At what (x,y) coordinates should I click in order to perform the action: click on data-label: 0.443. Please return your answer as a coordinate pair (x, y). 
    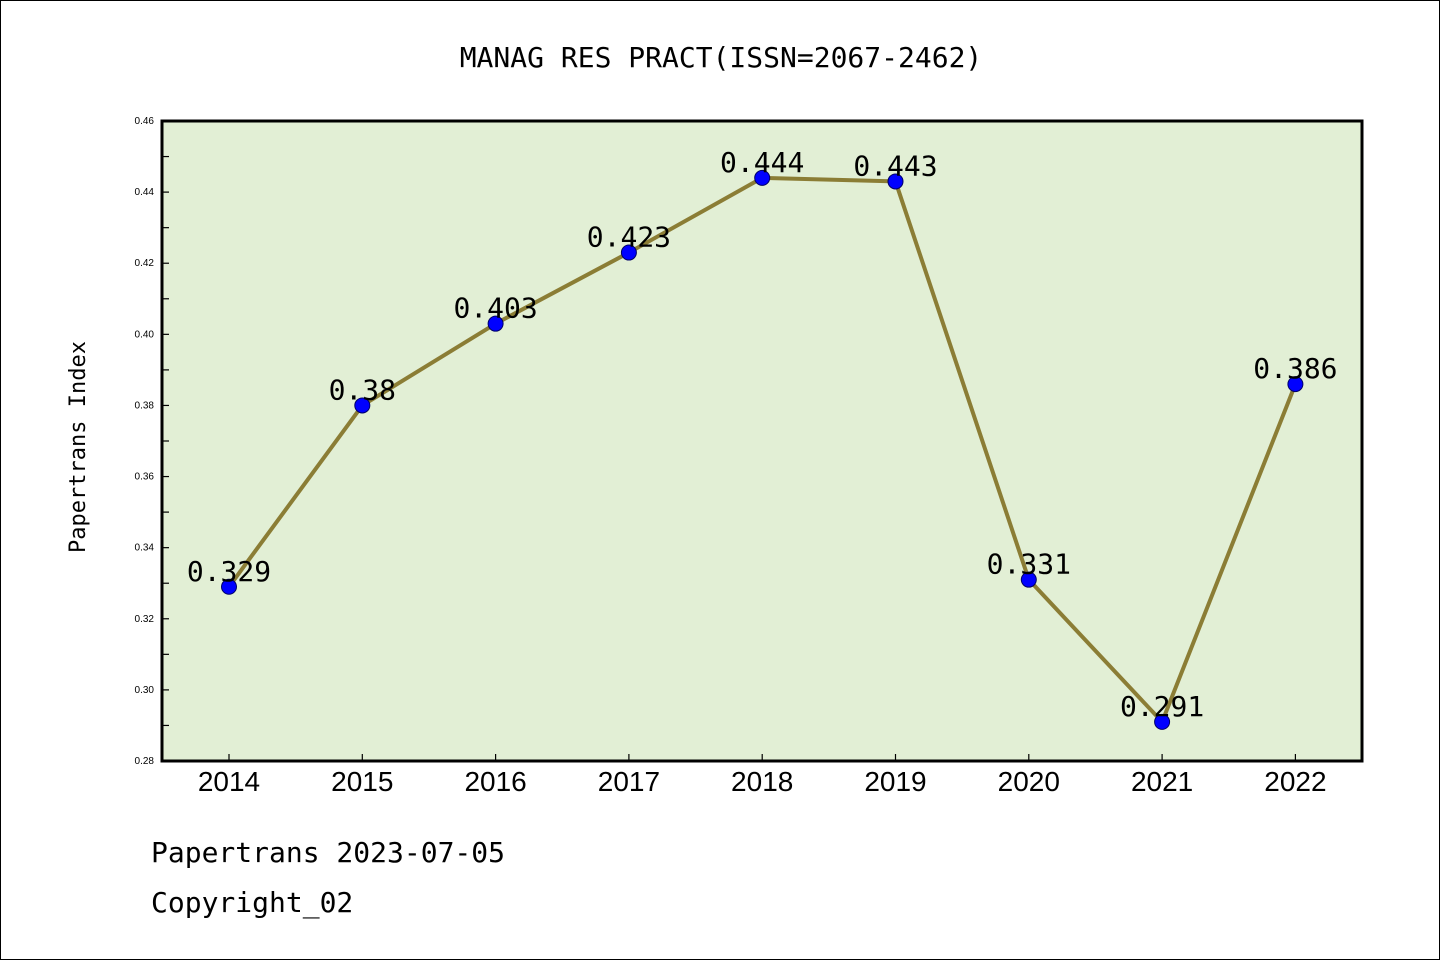
    Looking at the image, I should click on (895, 165).